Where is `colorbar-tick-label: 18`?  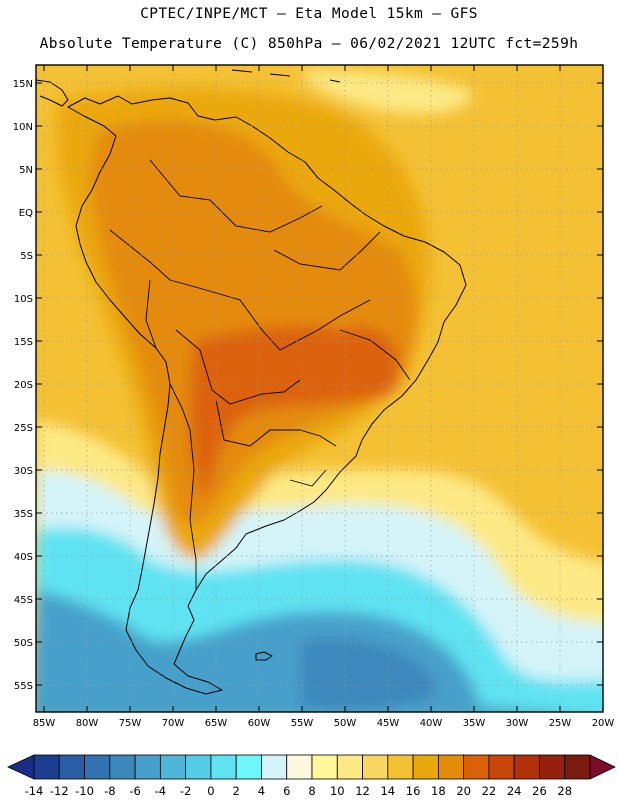
colorbar-tick-label: 18 is located at coordinates (438, 791).